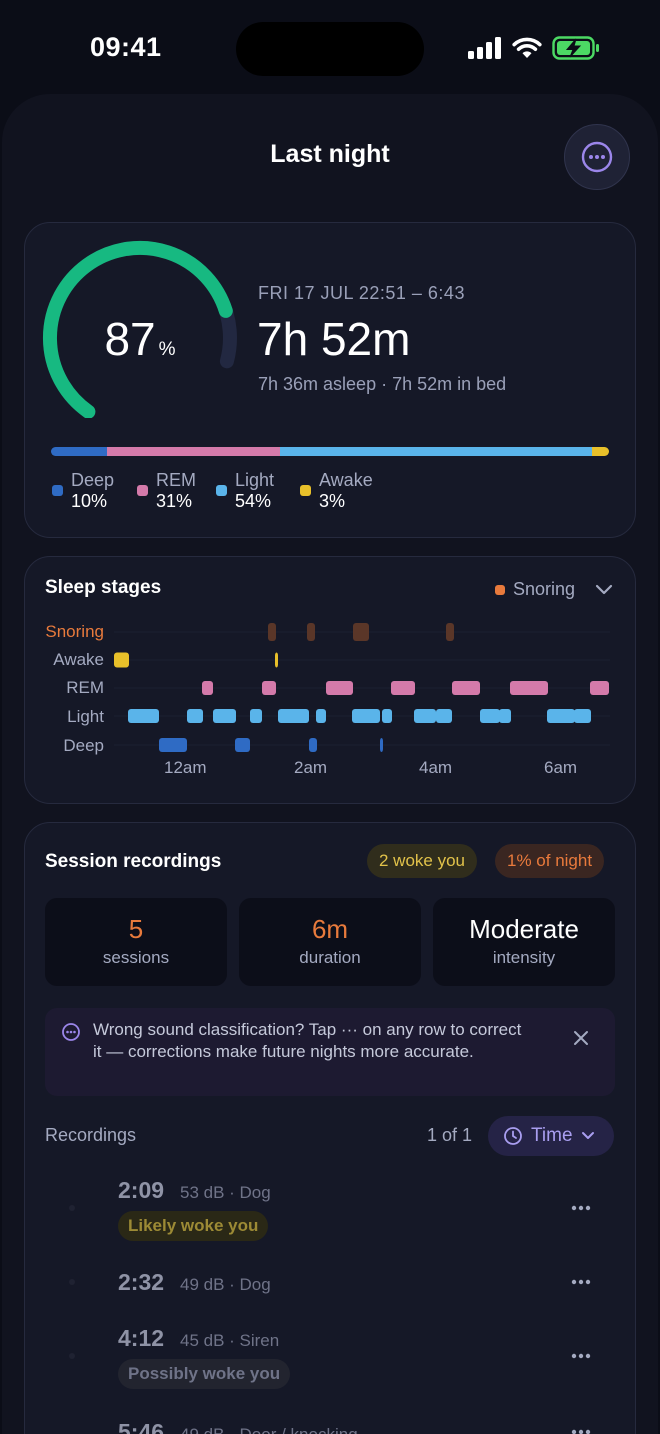 The height and width of the screenshot is (1434, 660). What do you see at coordinates (185, 767) in the screenshot?
I see `time-tick-12am: 12am` at bounding box center [185, 767].